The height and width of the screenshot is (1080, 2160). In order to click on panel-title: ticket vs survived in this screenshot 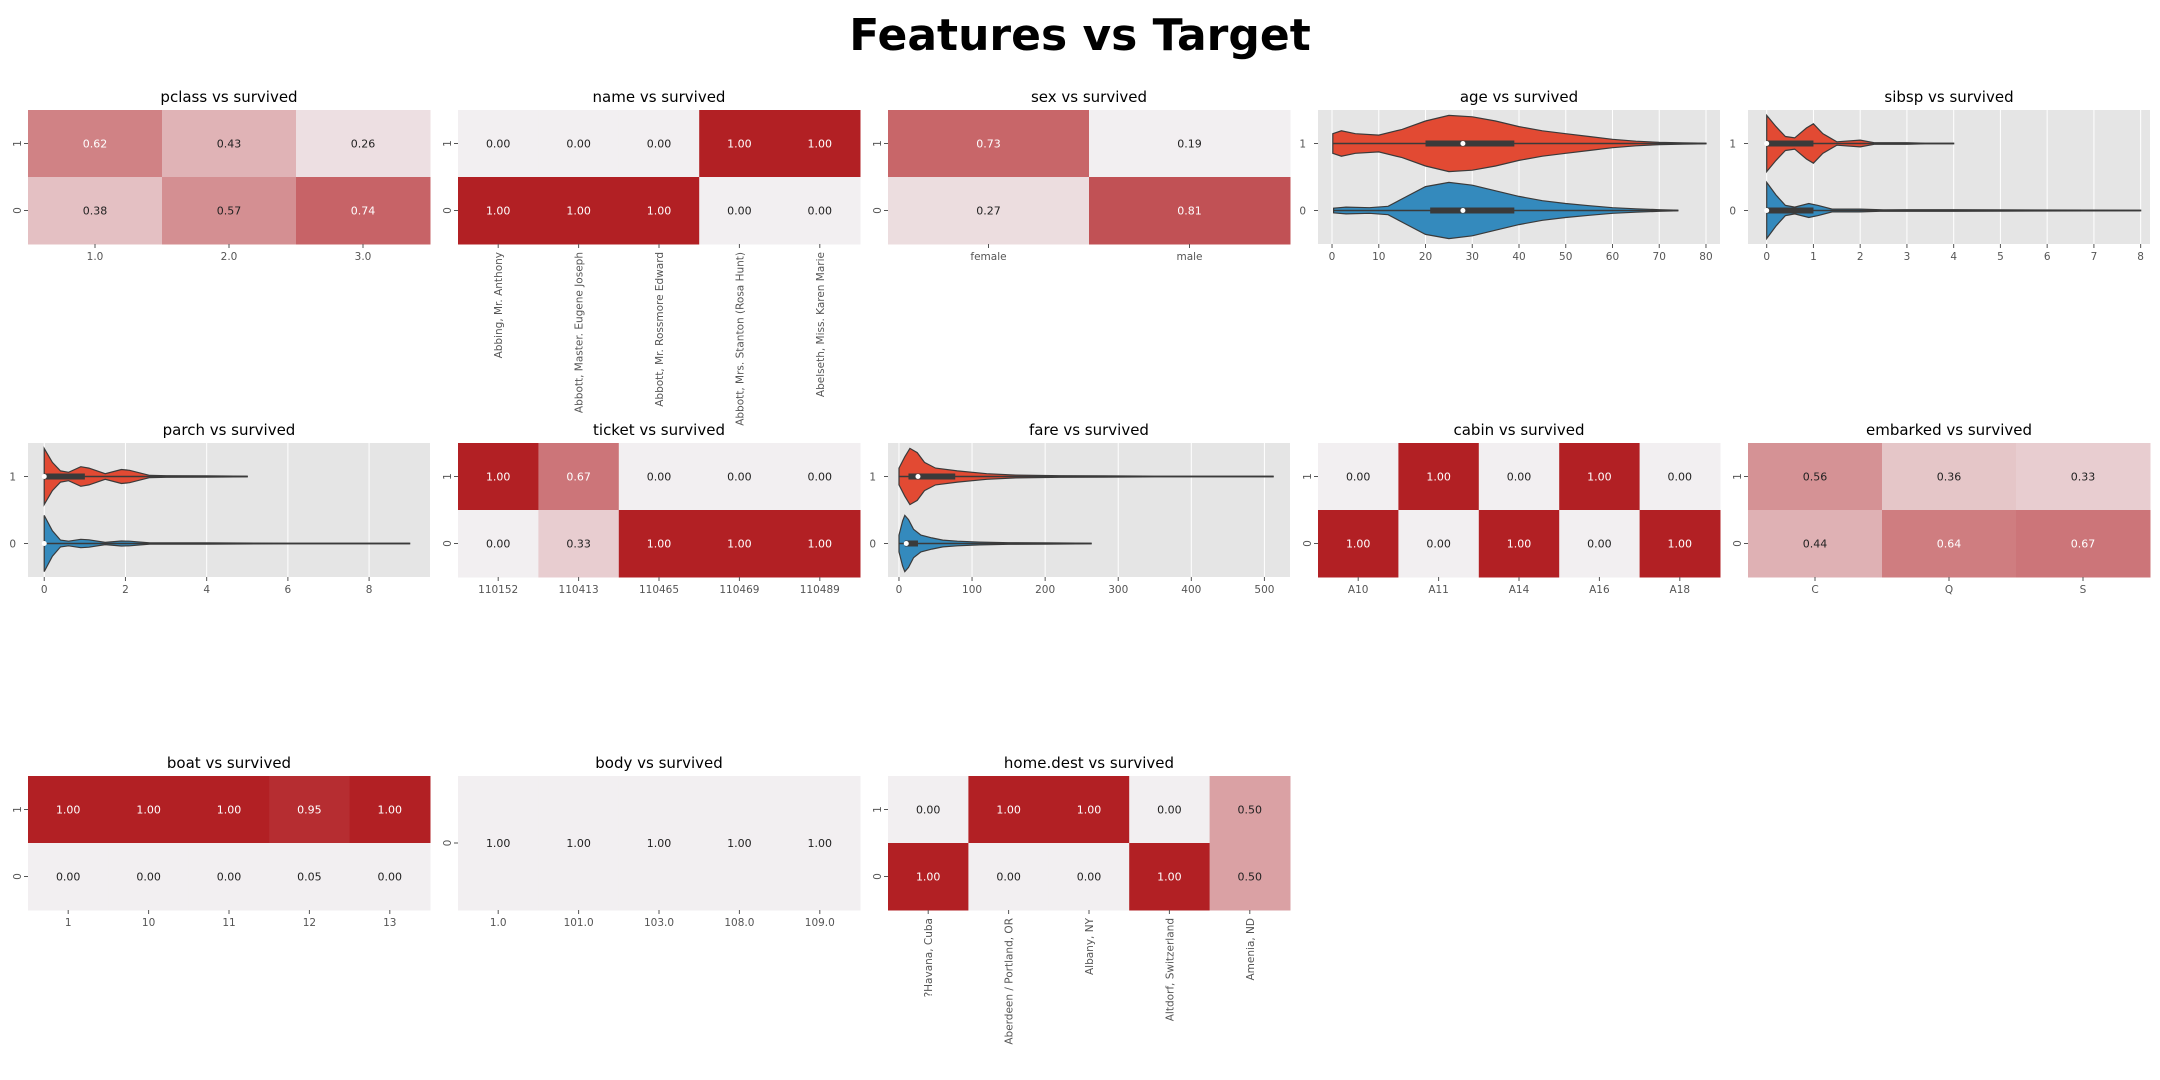, I will do `click(659, 430)`.